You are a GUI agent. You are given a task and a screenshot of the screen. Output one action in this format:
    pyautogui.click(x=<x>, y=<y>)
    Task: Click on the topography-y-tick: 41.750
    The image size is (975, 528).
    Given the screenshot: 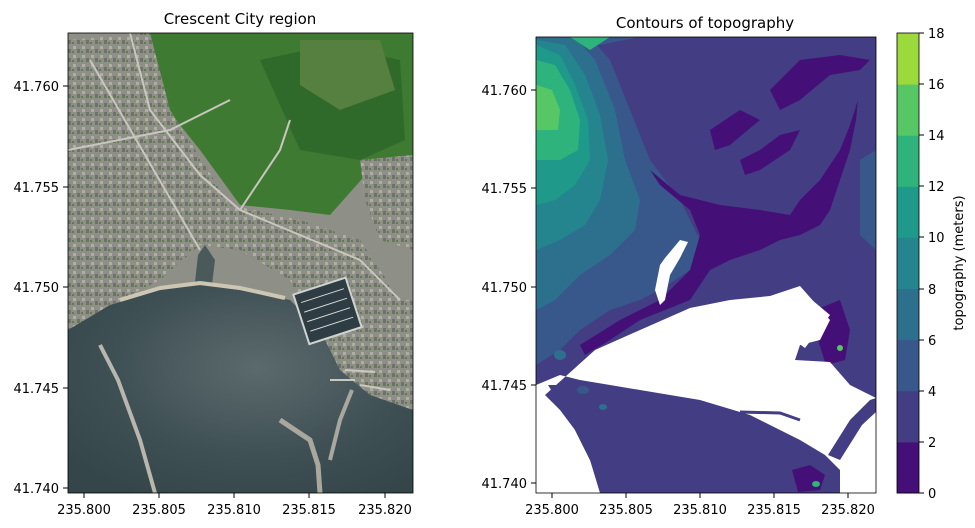 What is the action you would take?
    pyautogui.click(x=509, y=288)
    